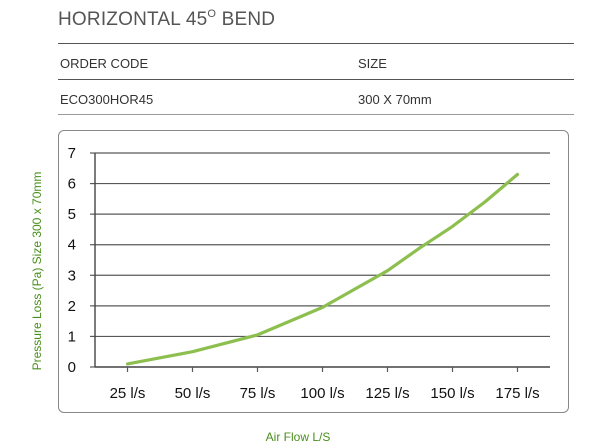 The width and height of the screenshot is (600, 447). What do you see at coordinates (316, 114) in the screenshot?
I see `table-bottom-rule` at bounding box center [316, 114].